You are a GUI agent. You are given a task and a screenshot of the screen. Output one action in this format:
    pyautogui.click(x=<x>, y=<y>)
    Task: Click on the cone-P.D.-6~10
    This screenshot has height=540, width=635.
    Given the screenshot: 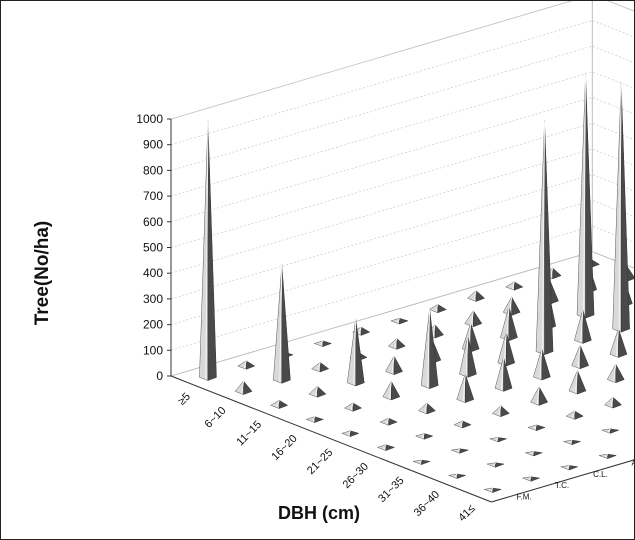 What is the action you would take?
    pyautogui.click(x=396, y=343)
    